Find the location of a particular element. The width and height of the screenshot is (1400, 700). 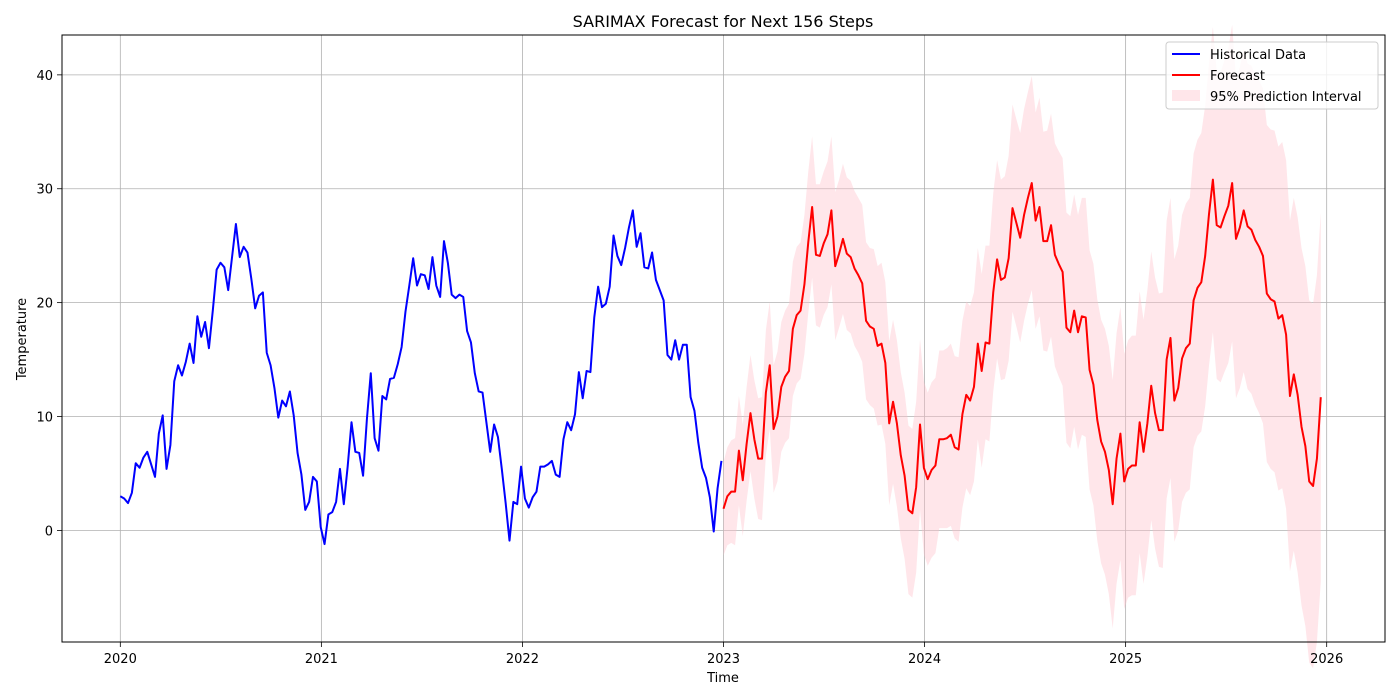

x-tick-label: 2021 is located at coordinates (321, 659).